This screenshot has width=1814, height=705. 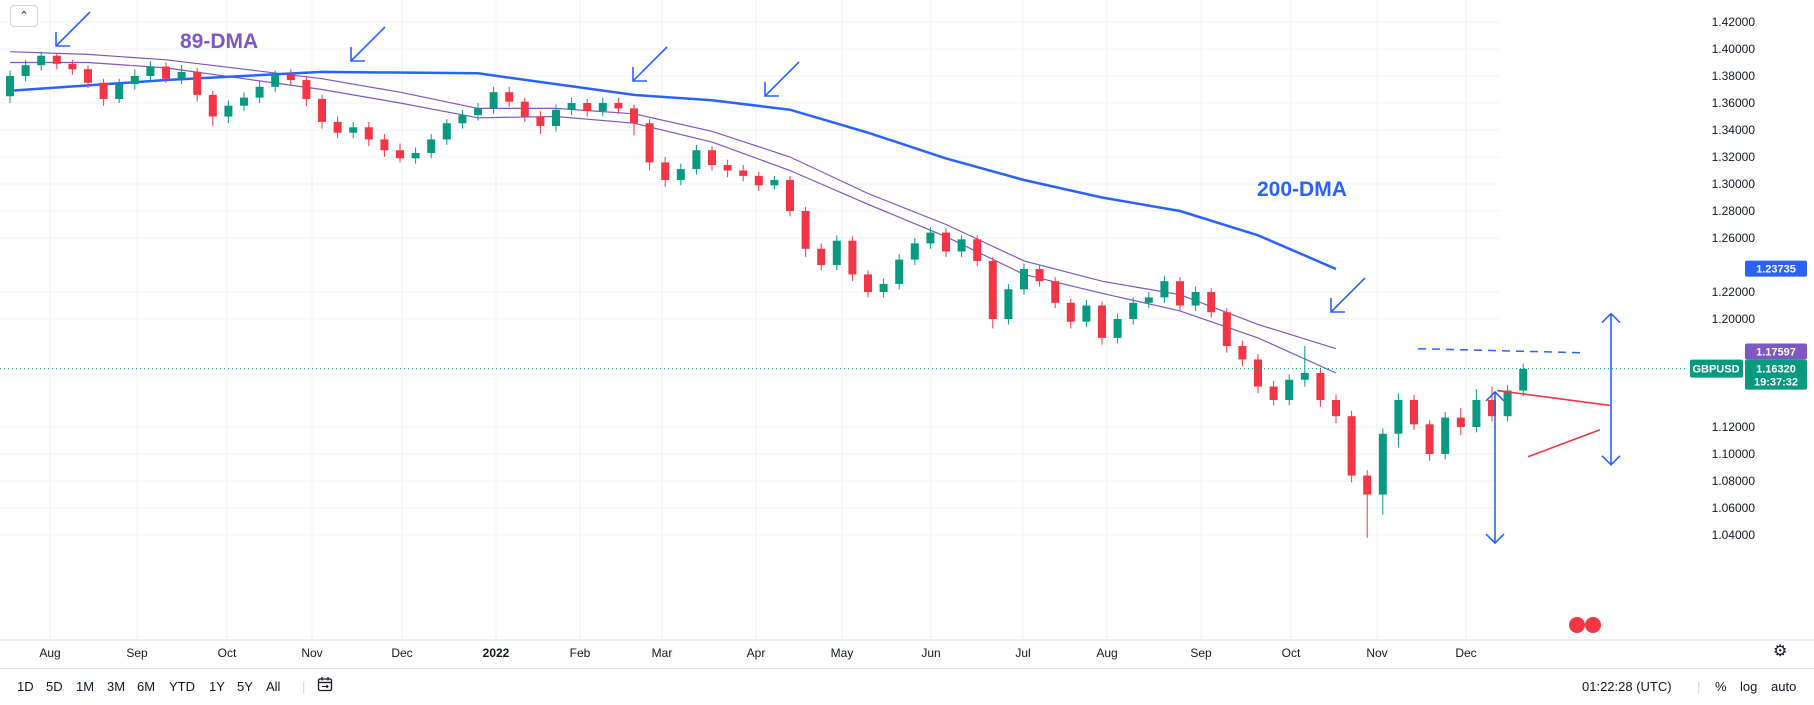 I want to click on y-tick-label: 1.28000, so click(x=1734, y=211).